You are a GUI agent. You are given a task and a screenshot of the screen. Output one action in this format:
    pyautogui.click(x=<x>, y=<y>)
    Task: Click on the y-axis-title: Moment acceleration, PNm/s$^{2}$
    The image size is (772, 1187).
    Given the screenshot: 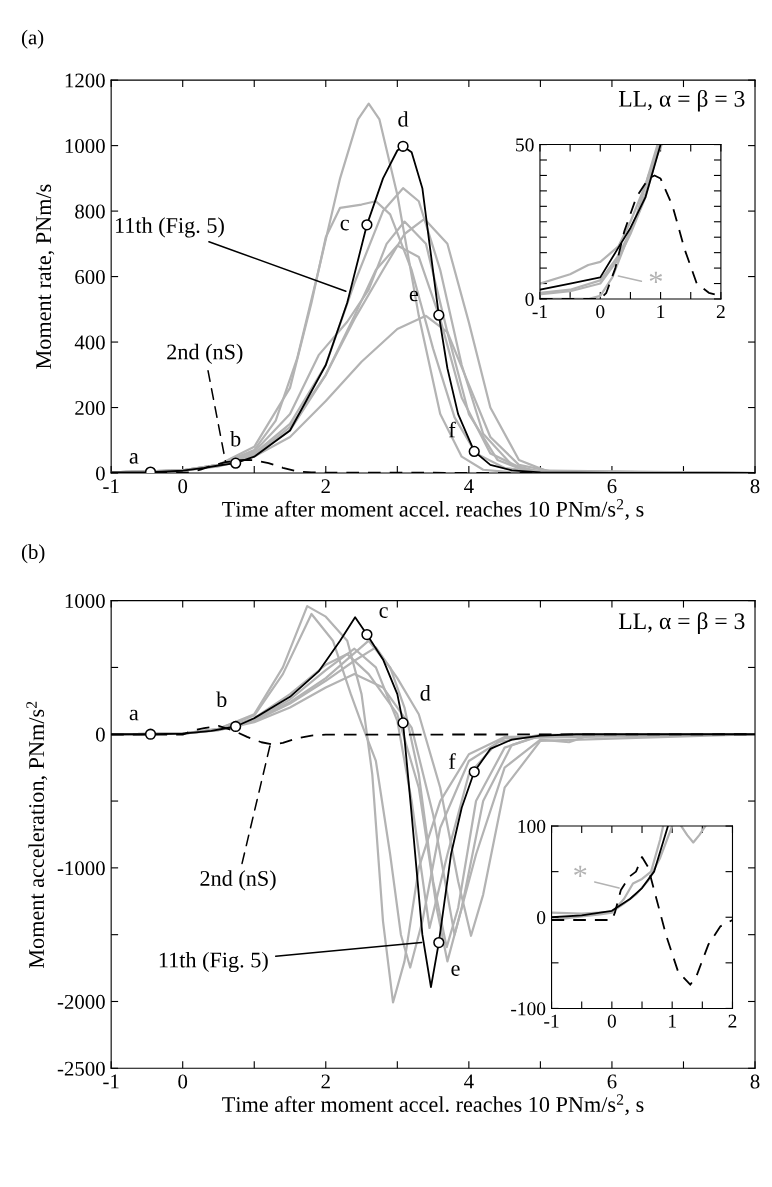 What is the action you would take?
    pyautogui.click(x=37, y=835)
    